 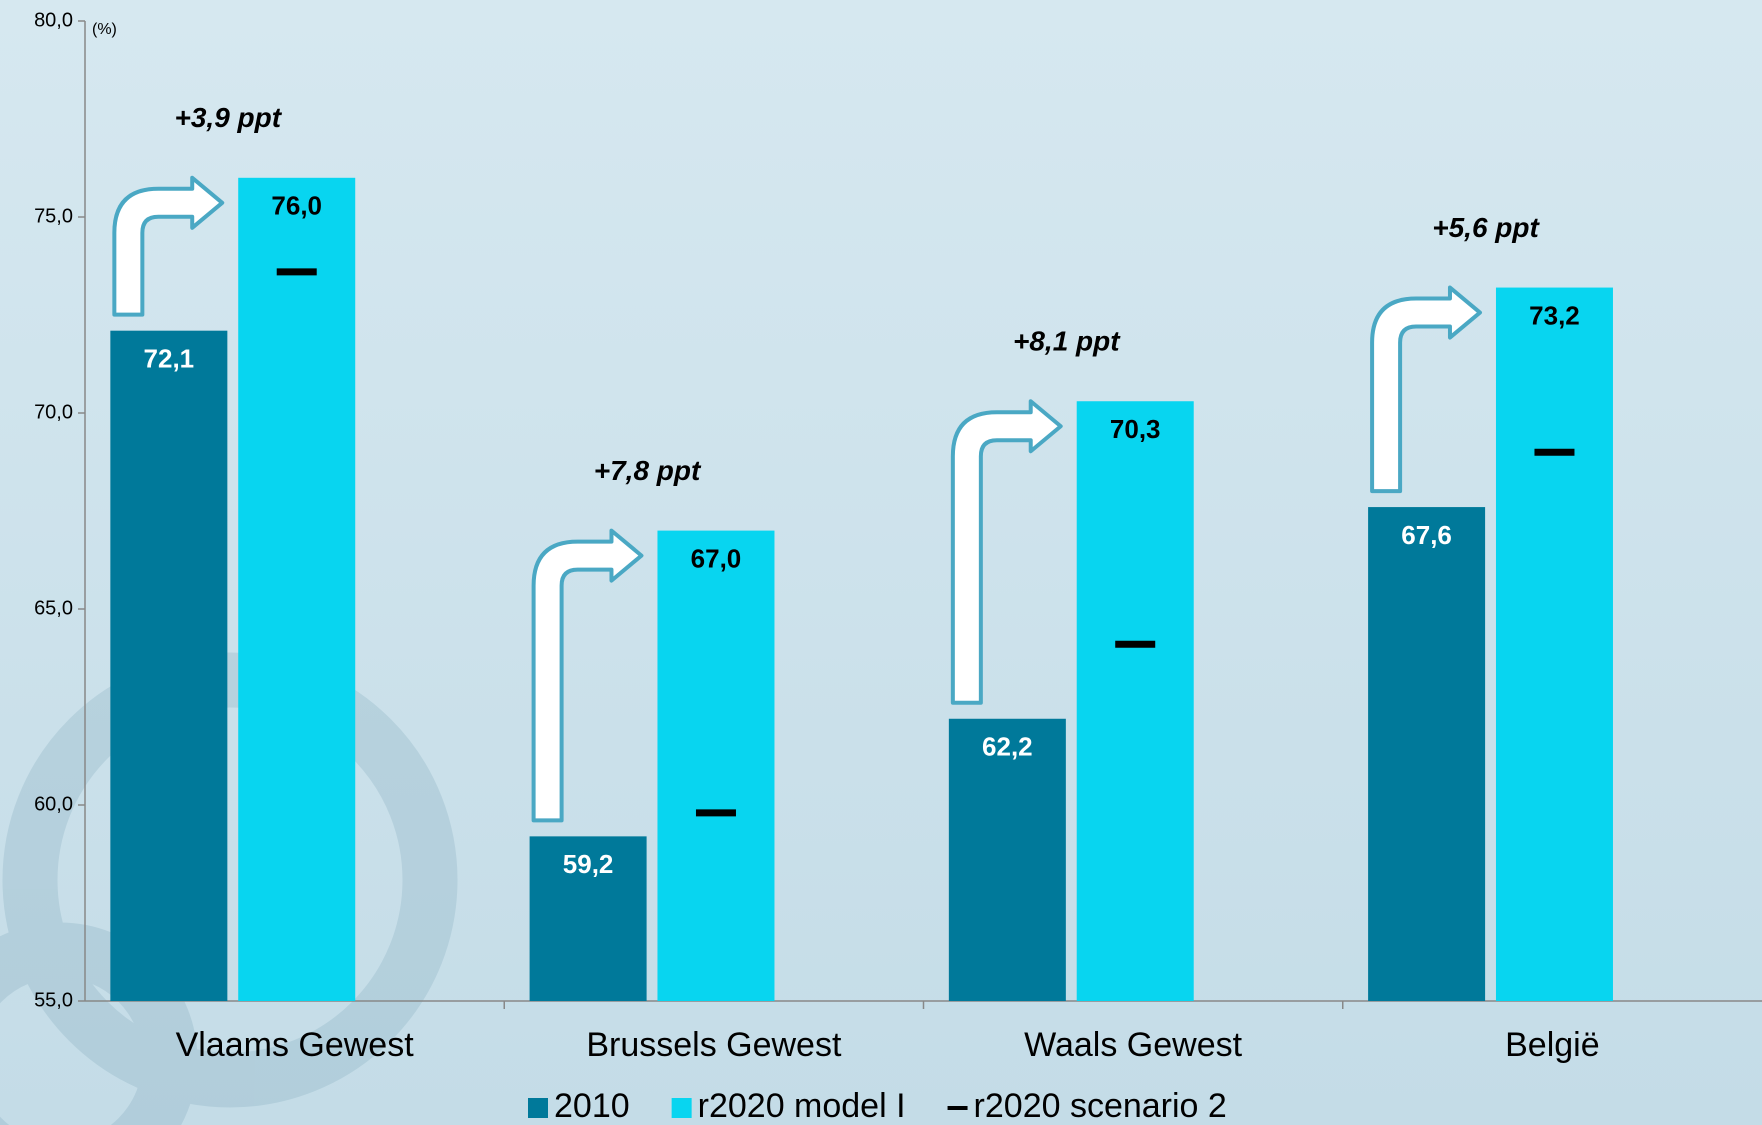 What do you see at coordinates (169, 359) in the screenshot?
I see `value-label: 72,1` at bounding box center [169, 359].